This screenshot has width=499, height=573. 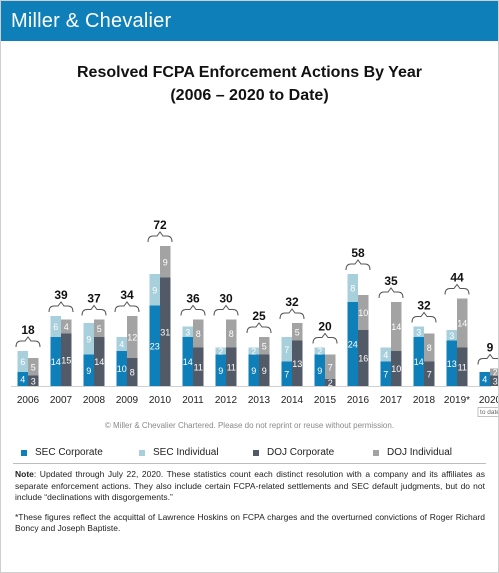 What do you see at coordinates (249, 463) in the screenshot?
I see `divider` at bounding box center [249, 463].